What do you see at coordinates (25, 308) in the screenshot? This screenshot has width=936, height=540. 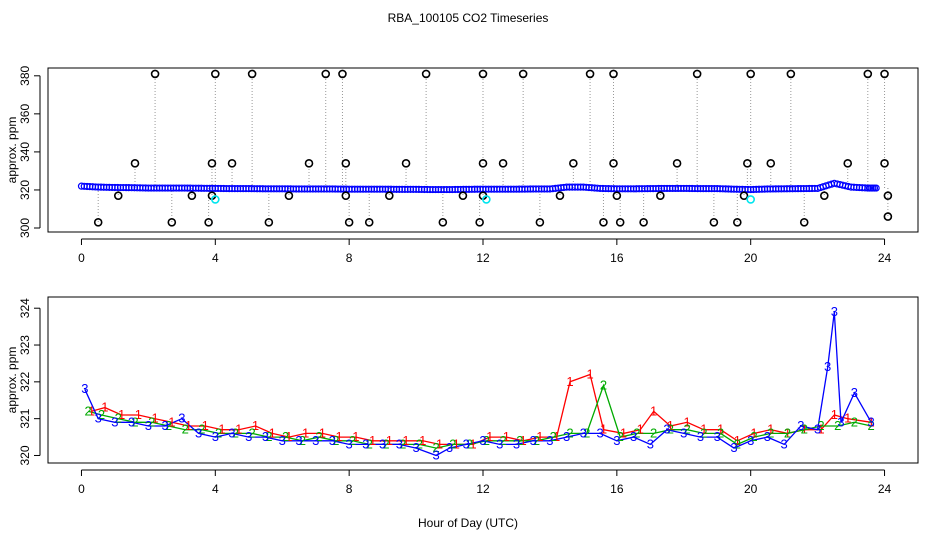 I see `bottom-y-tick-label: 324` at bounding box center [25, 308].